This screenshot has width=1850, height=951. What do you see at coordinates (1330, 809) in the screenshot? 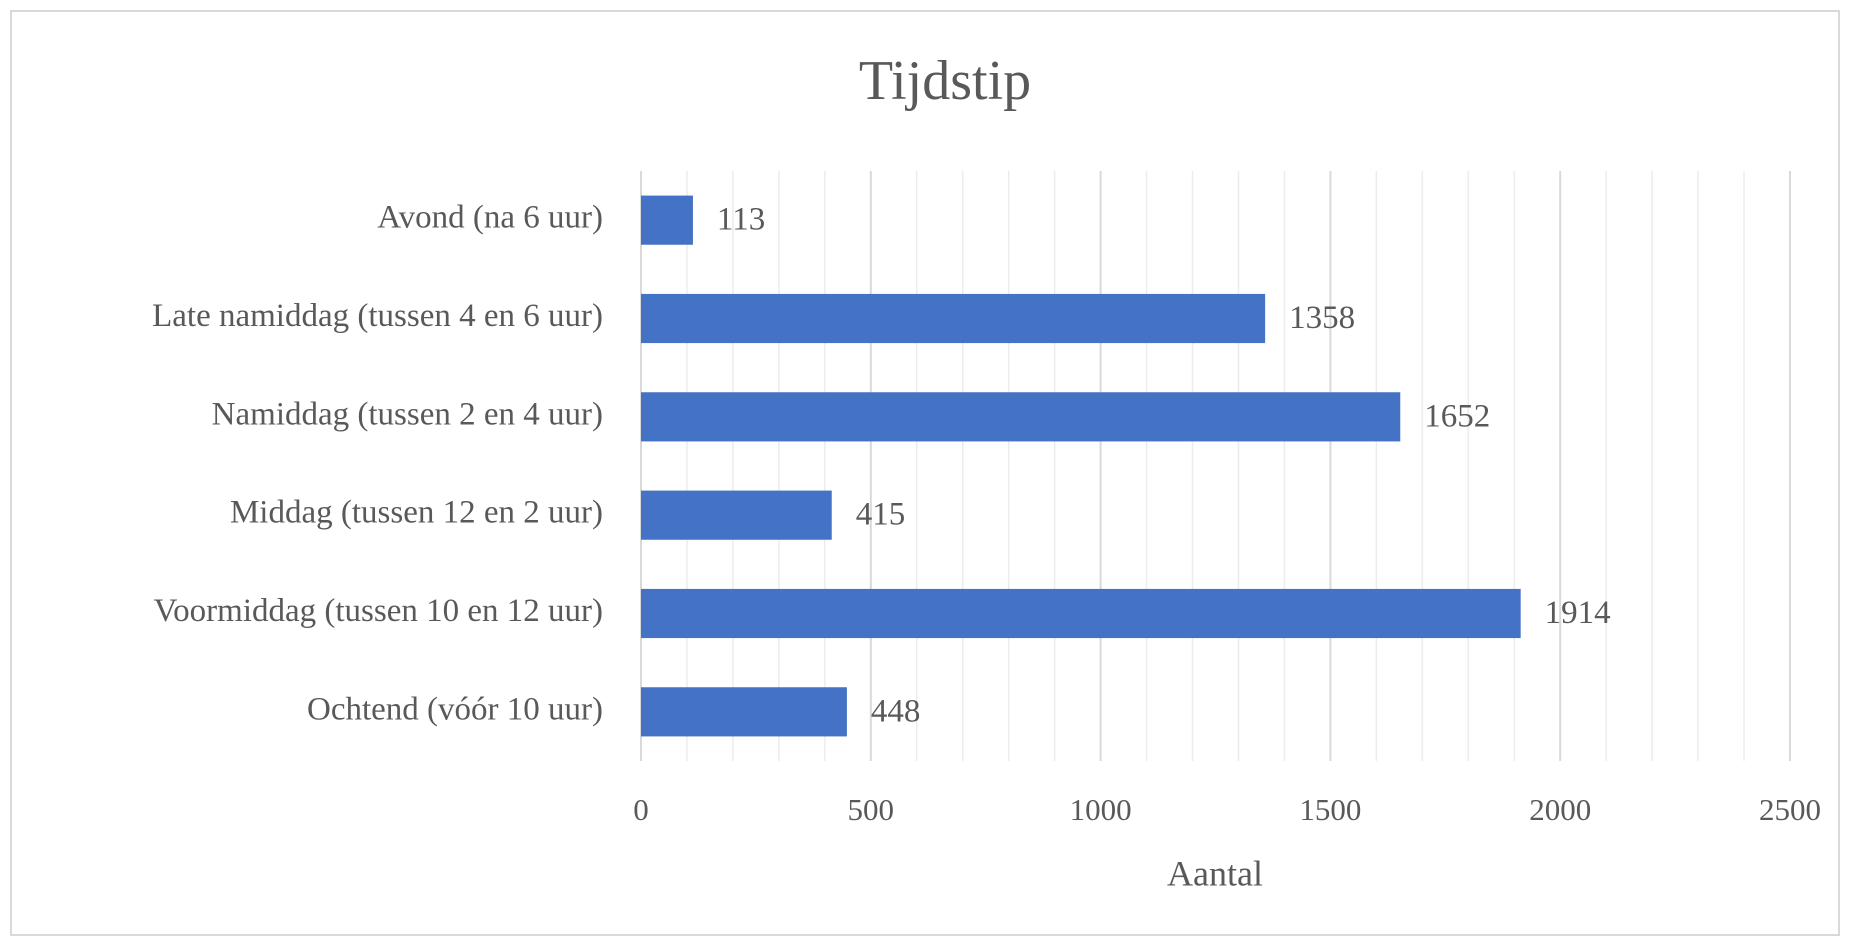
I see `x-tick-label: 1500` at bounding box center [1330, 809].